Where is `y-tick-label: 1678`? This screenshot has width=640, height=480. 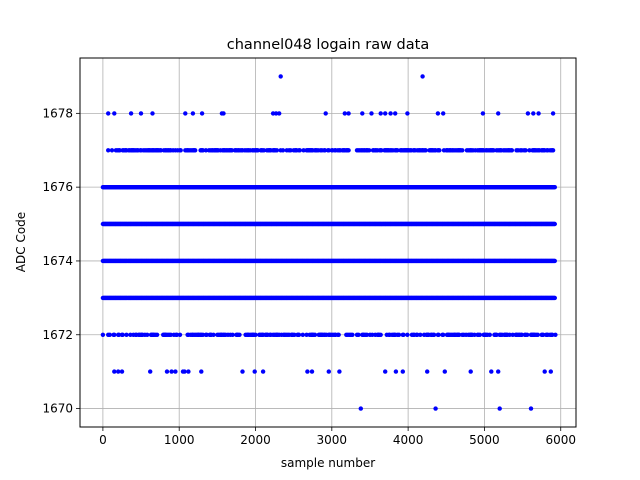
y-tick-label: 1678 is located at coordinates (57, 113).